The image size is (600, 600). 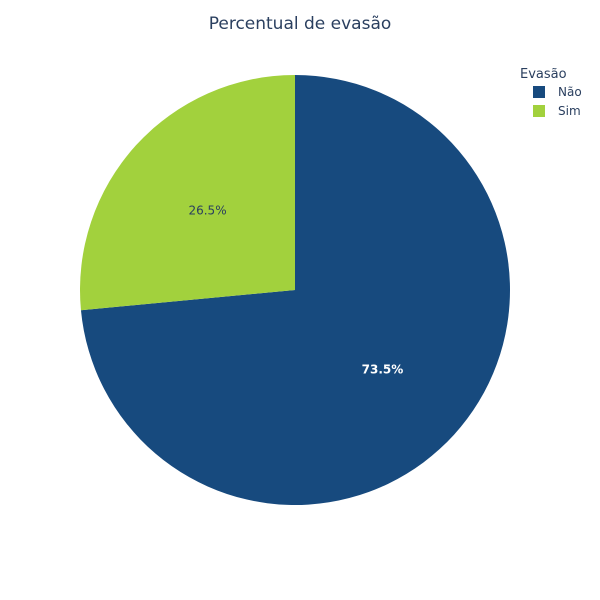 What do you see at coordinates (557, 111) in the screenshot?
I see `legend-item-1: Sim` at bounding box center [557, 111].